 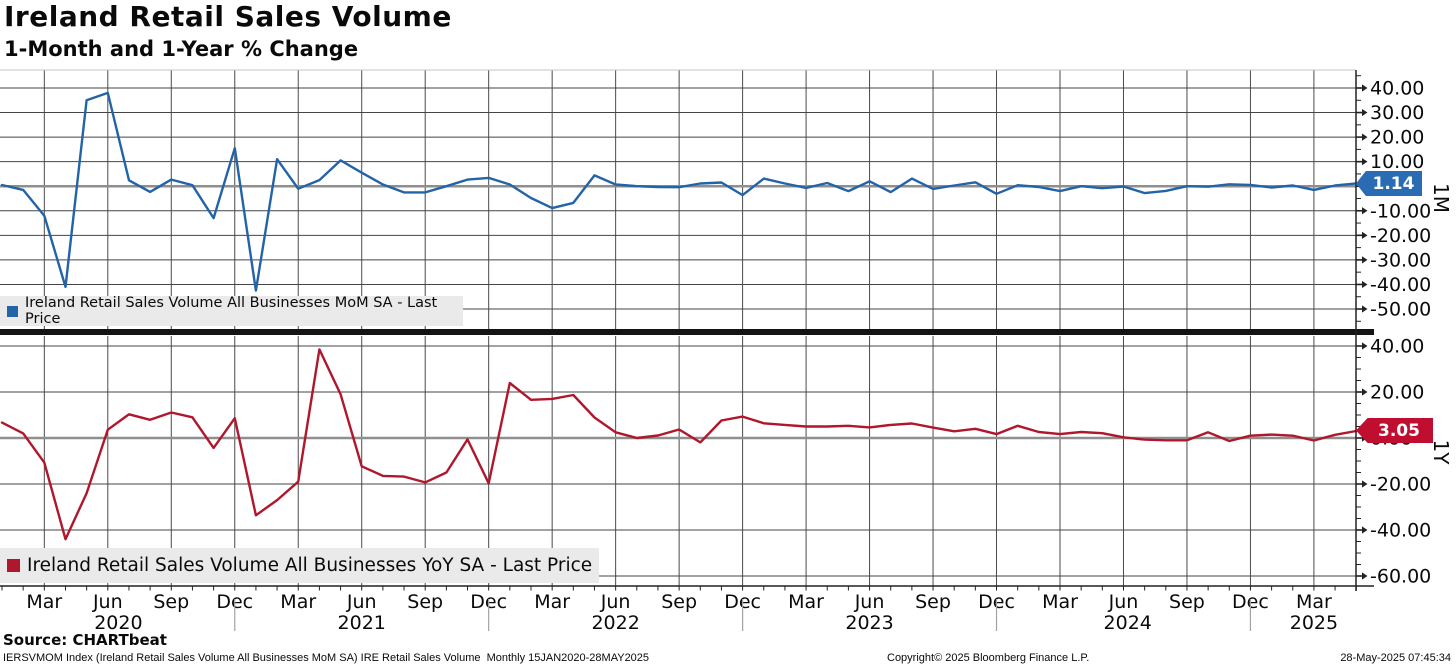 What do you see at coordinates (118, 623) in the screenshot?
I see `x-year-label: 2020` at bounding box center [118, 623].